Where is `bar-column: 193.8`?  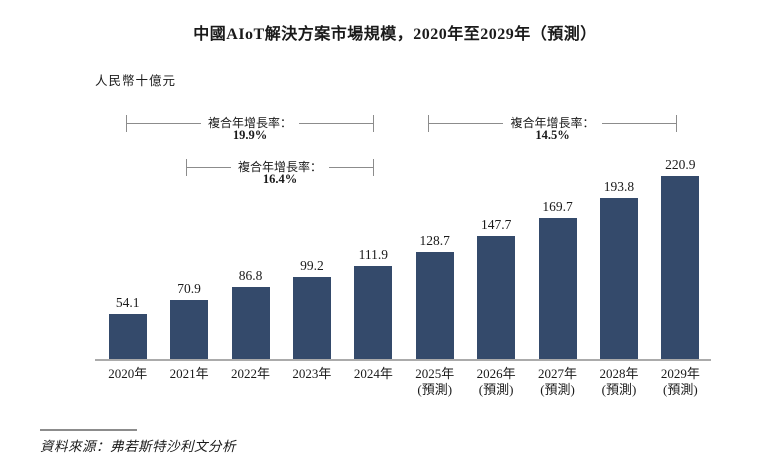
bar-column: 193.8 is located at coordinates (618, 179).